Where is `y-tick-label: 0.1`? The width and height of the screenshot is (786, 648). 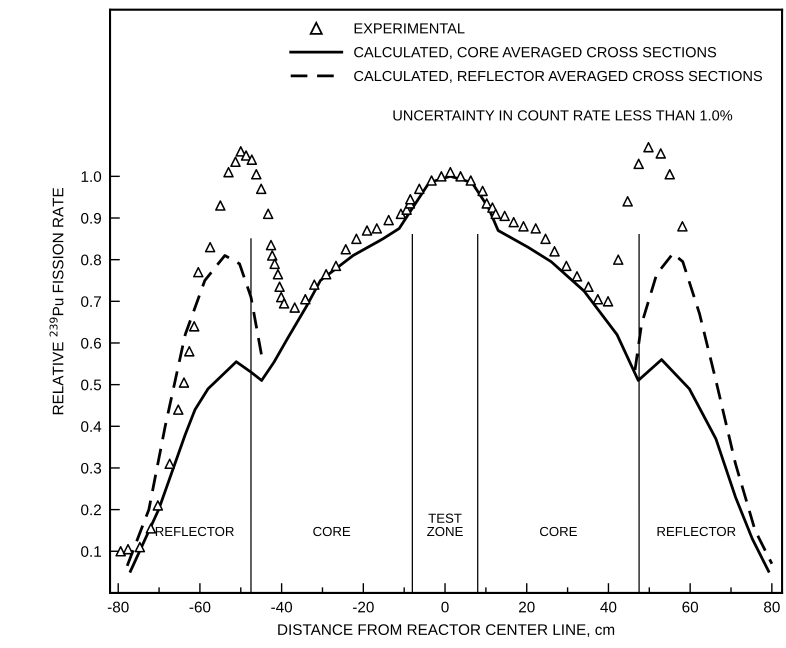 y-tick-label: 0.1 is located at coordinates (91, 551).